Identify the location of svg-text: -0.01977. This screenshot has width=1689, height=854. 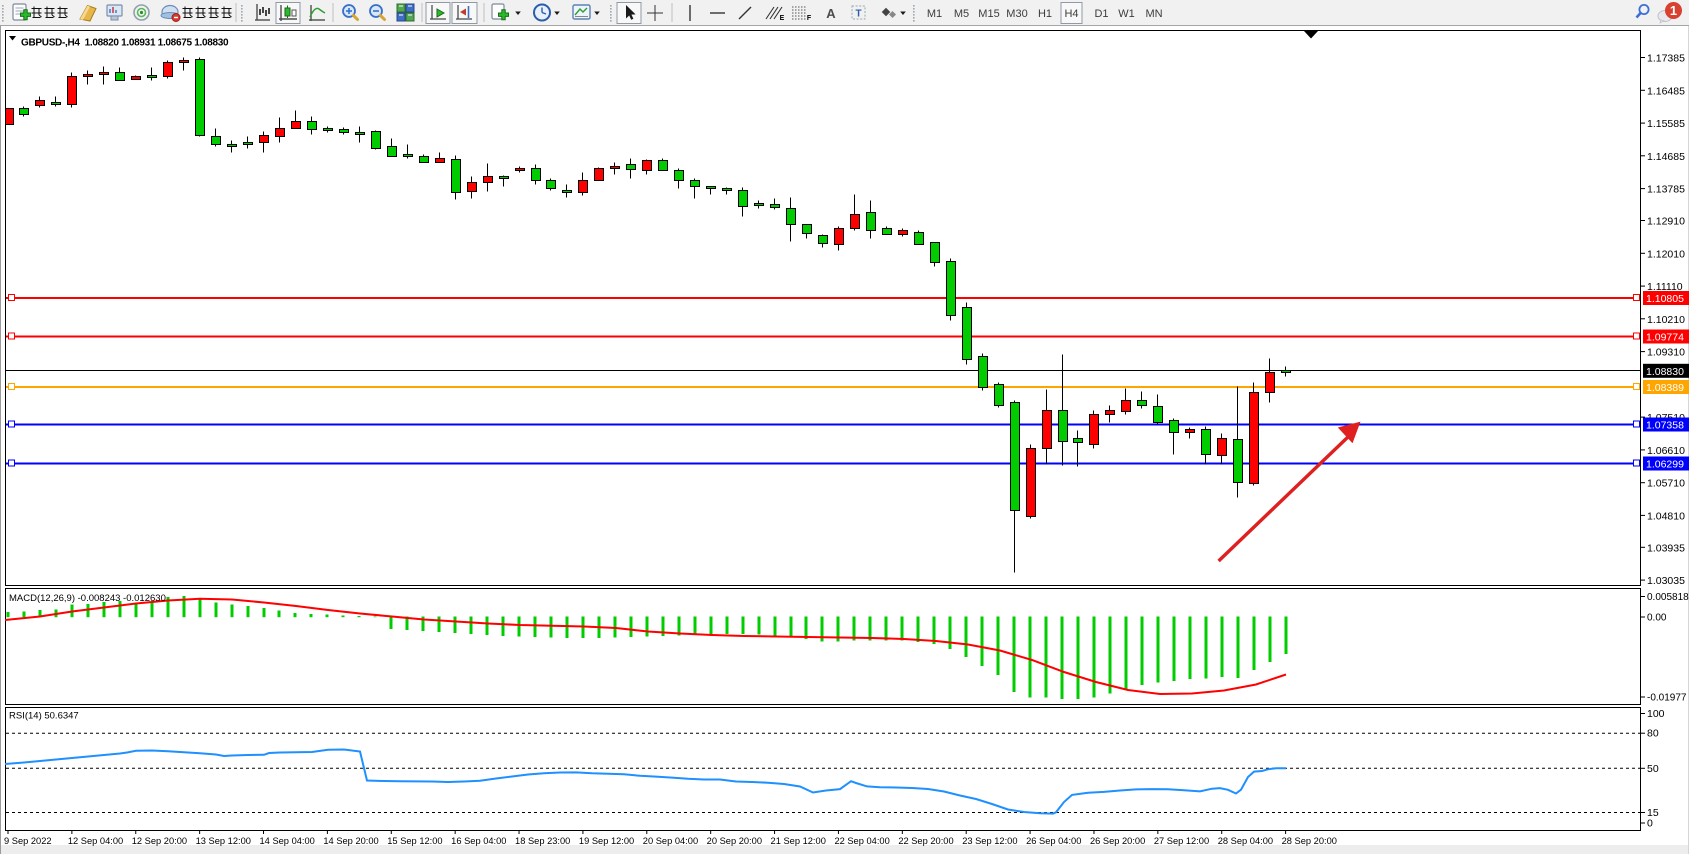
(1667, 698).